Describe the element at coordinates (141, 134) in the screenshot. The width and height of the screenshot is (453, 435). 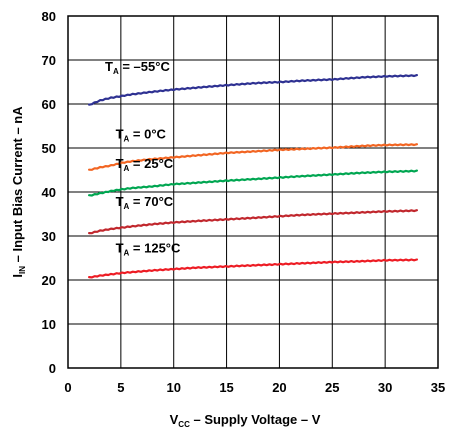
I see `series-label: TA = 0°C` at that location.